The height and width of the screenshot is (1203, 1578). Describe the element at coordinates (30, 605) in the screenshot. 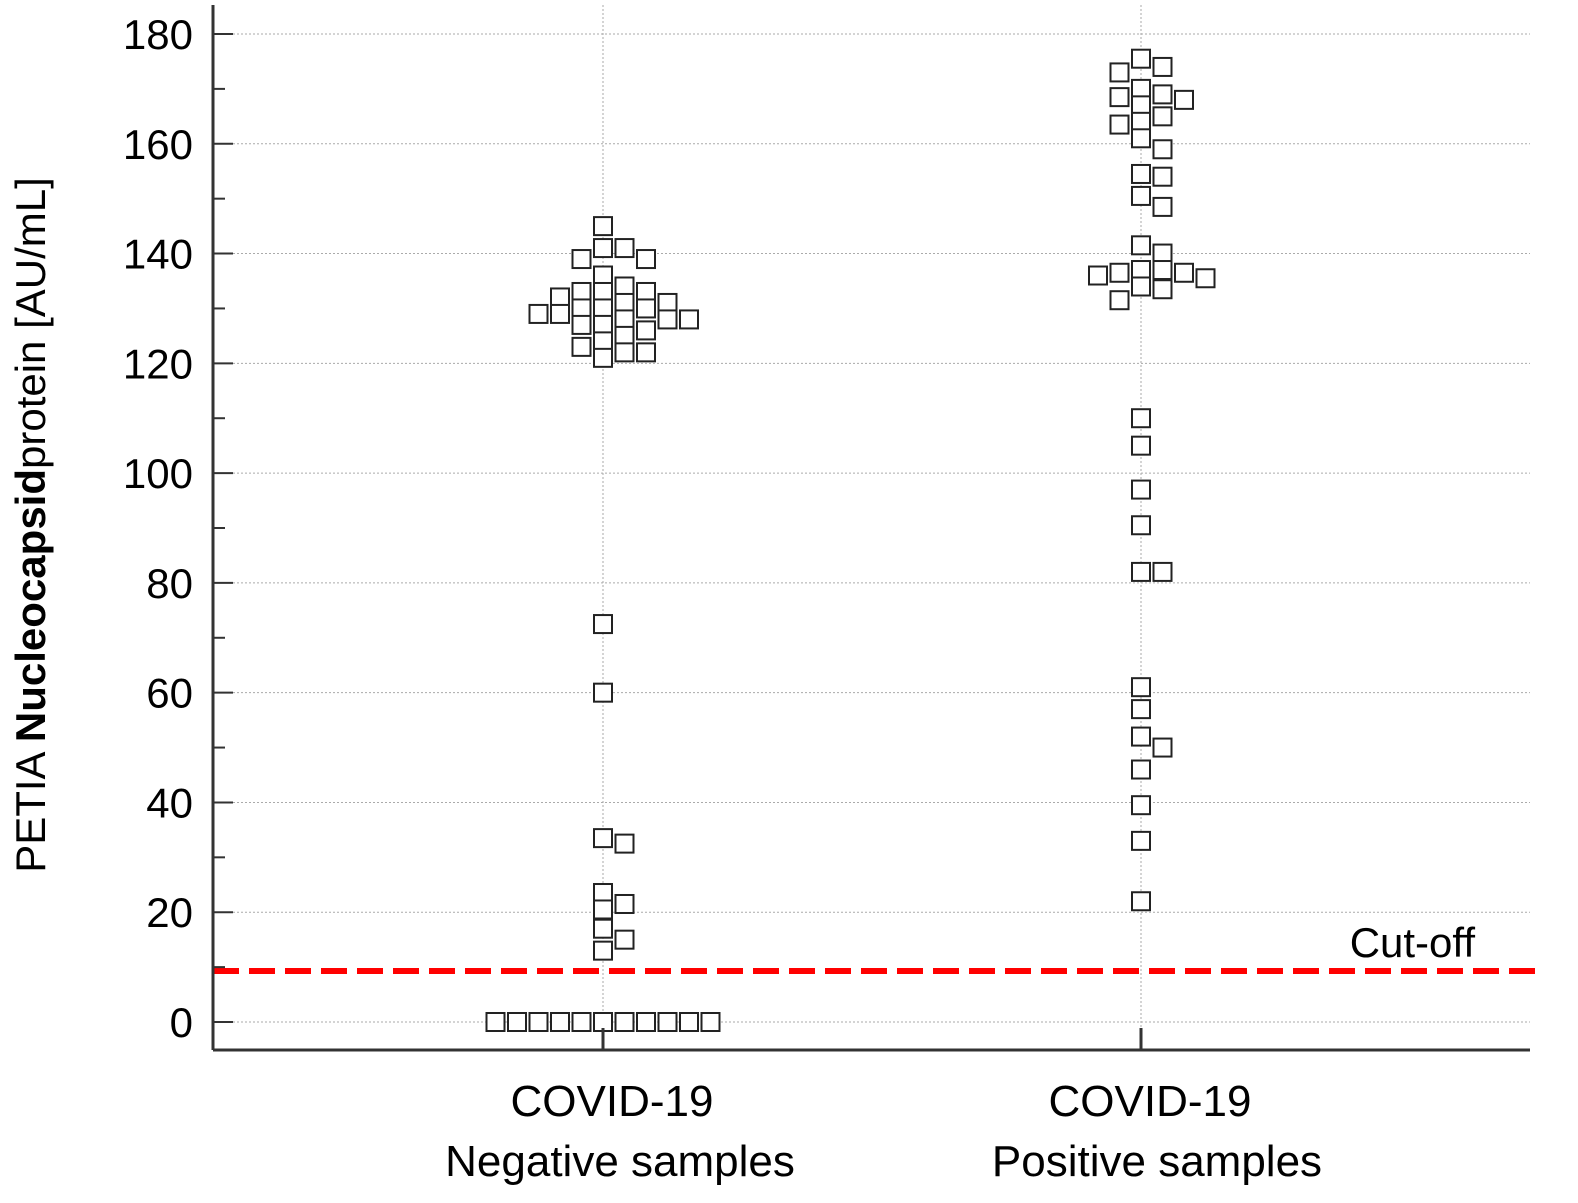

I see `y-label-part-2: Nucleocapsid` at that location.